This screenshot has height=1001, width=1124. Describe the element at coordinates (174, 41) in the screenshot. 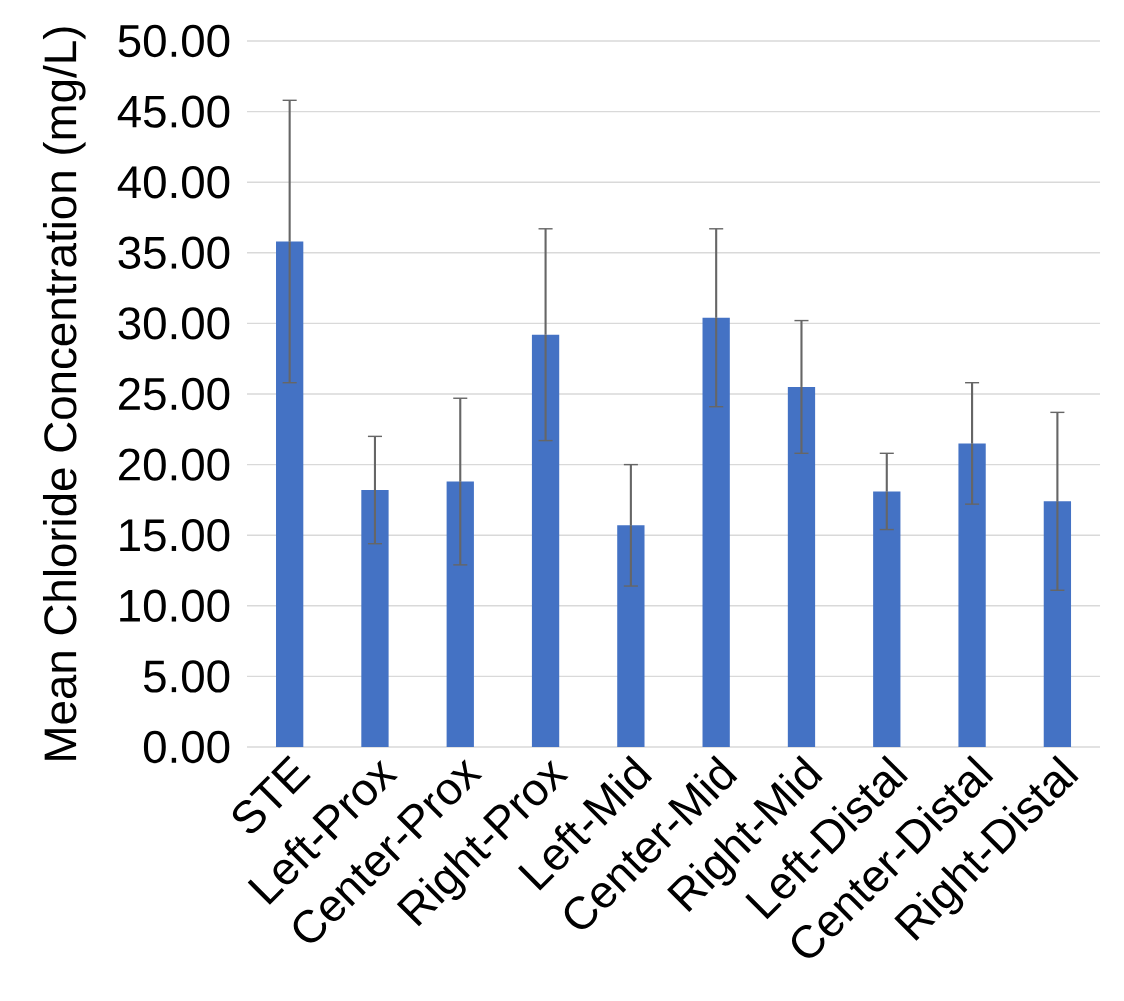

I see `y-tick-label: 50.00` at that location.